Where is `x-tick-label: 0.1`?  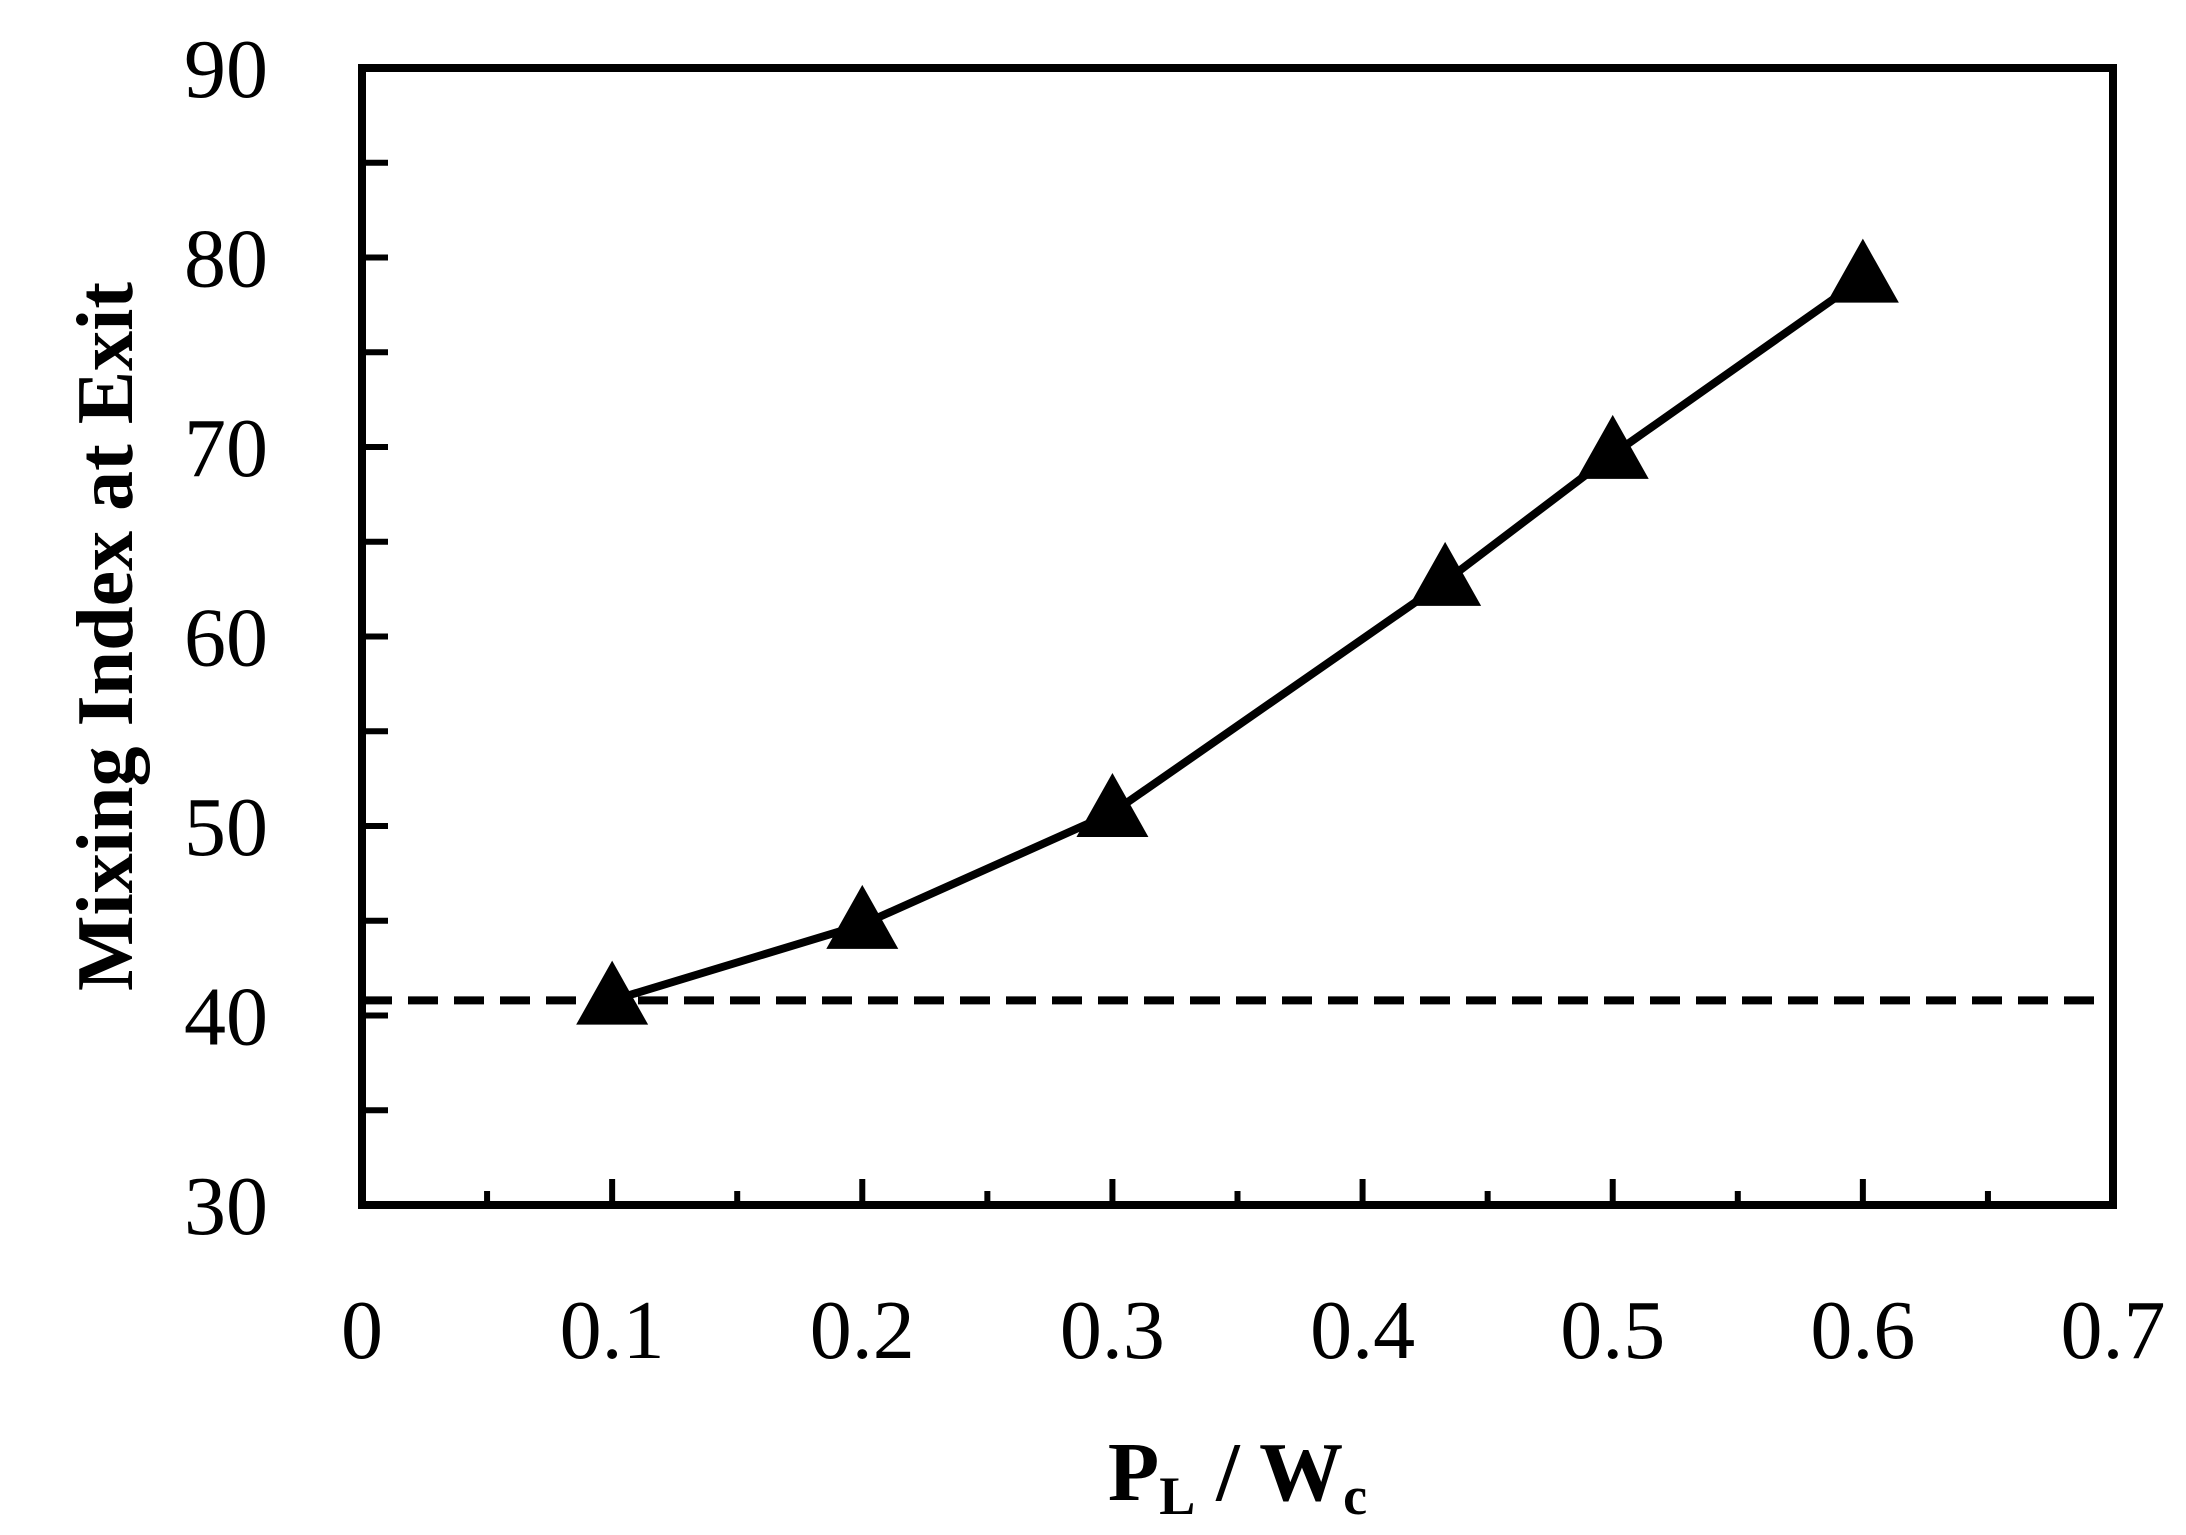
x-tick-label: 0.1 is located at coordinates (612, 1330).